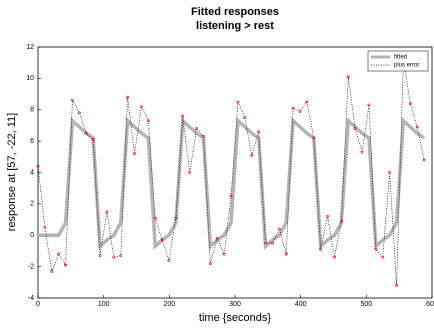  What do you see at coordinates (169, 304) in the screenshot?
I see `x-tick-label: 200` at bounding box center [169, 304].